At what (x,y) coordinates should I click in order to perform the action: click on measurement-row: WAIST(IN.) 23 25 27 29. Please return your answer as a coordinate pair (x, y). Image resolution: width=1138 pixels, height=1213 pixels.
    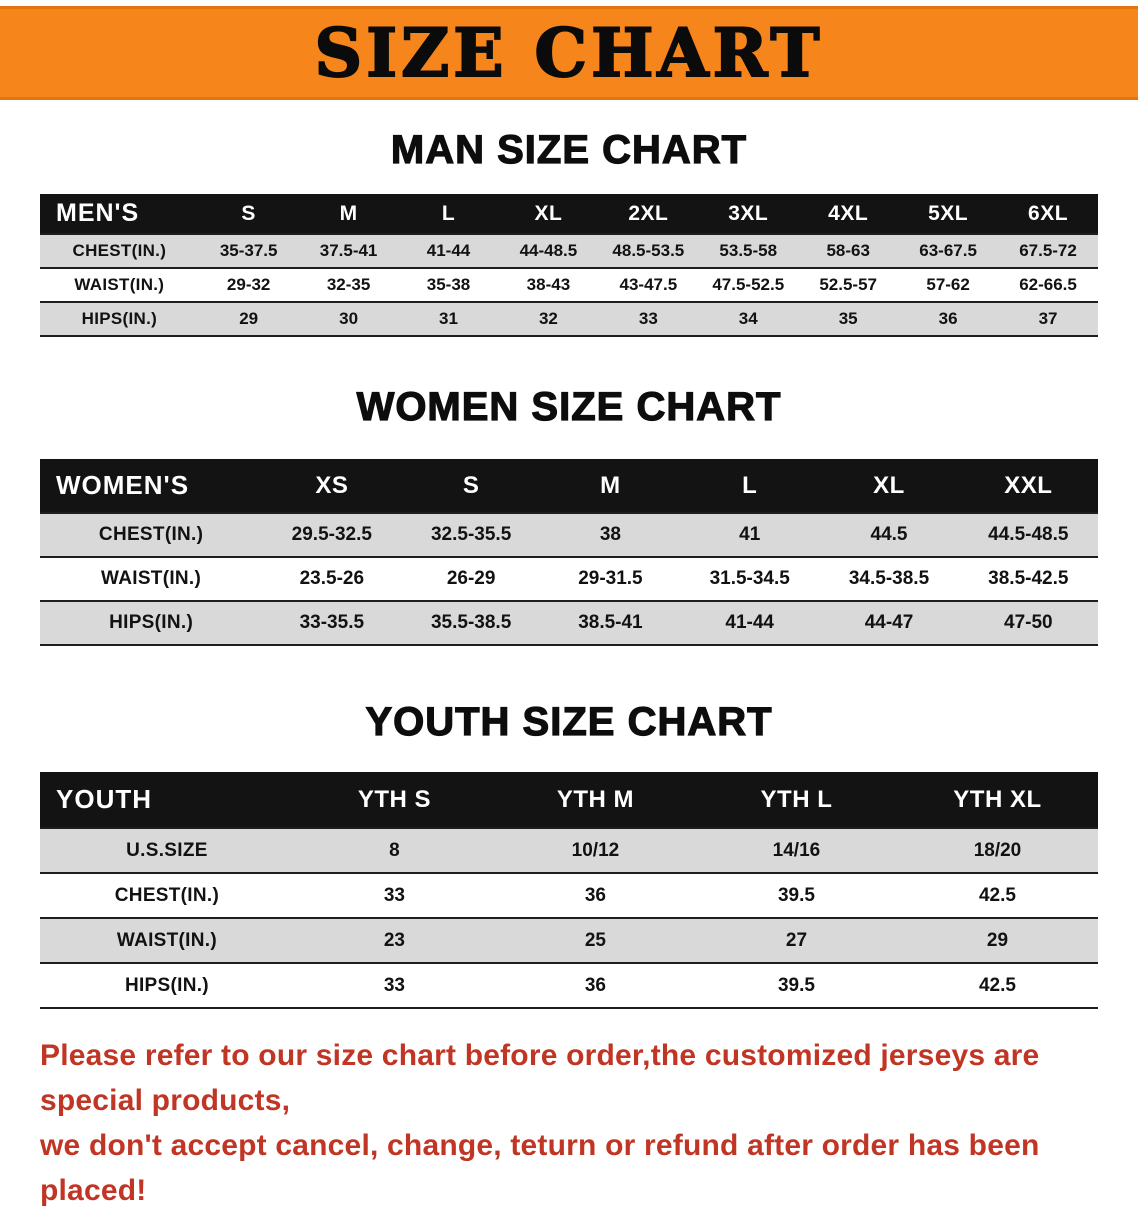
    Looking at the image, I should click on (569, 940).